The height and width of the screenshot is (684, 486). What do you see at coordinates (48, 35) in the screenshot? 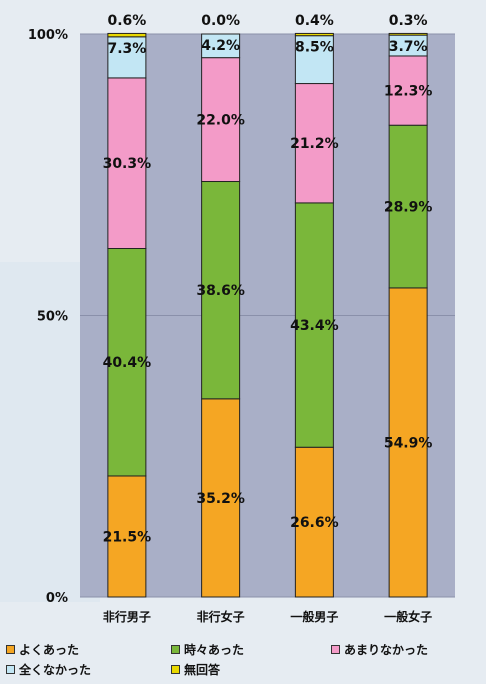
I see `y-tick-label: 100%` at bounding box center [48, 35].